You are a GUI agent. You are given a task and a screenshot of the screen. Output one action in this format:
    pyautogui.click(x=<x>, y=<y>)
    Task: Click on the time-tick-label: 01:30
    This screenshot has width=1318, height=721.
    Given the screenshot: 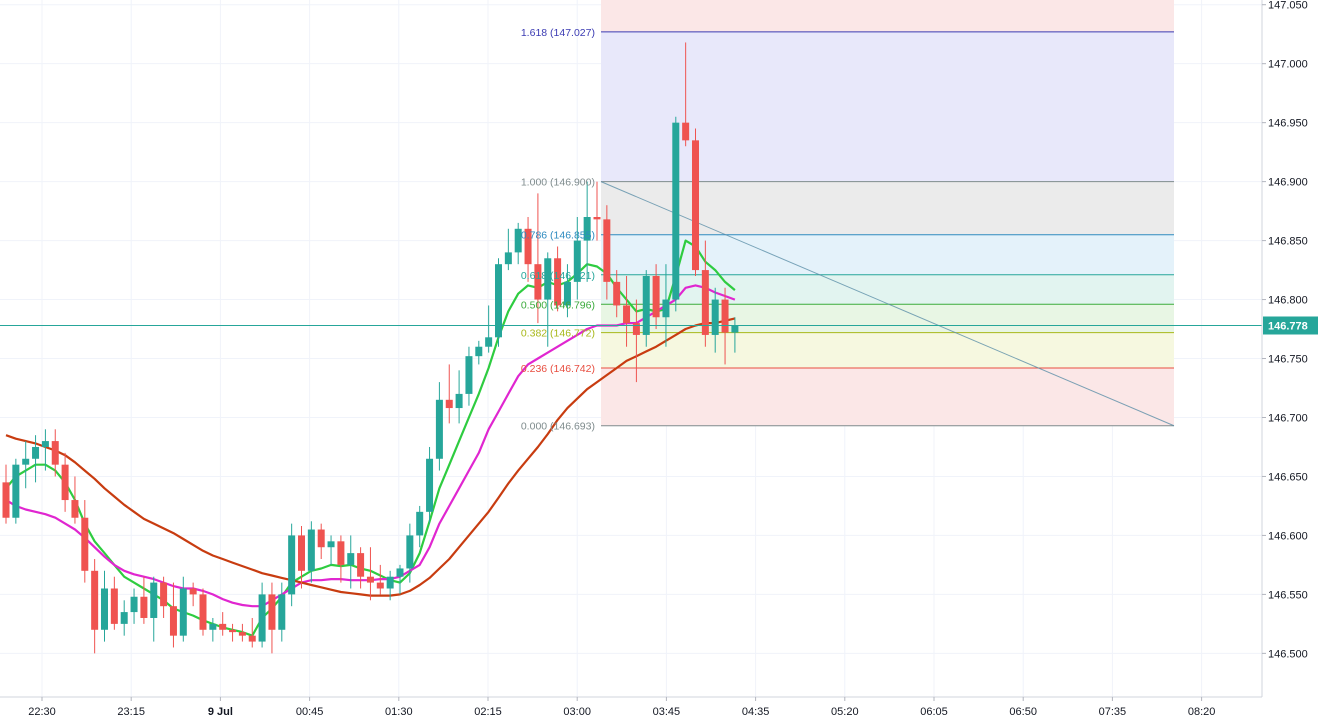 What is the action you would take?
    pyautogui.click(x=399, y=712)
    